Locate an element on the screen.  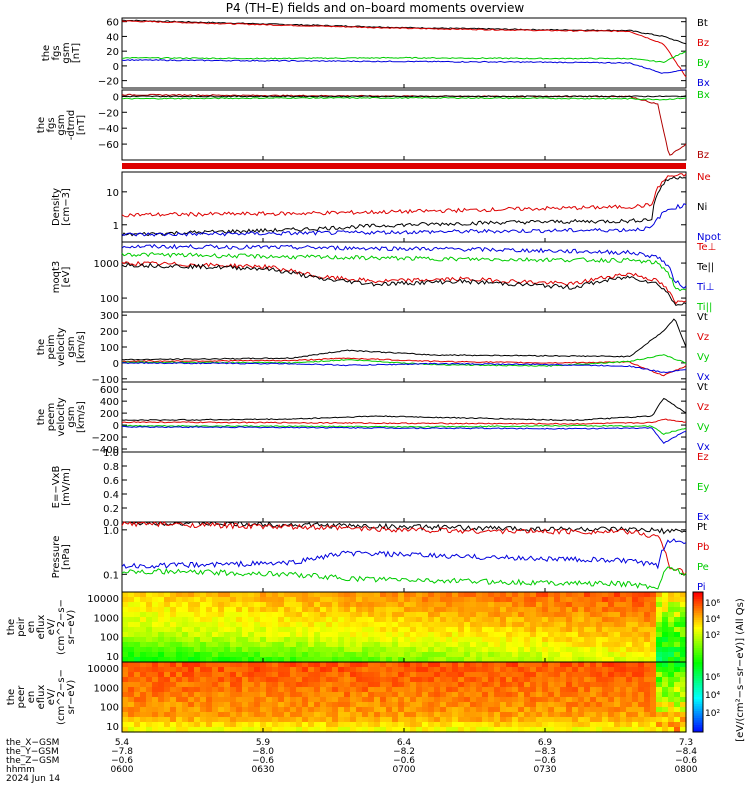
ylabel-line: [nT] is located at coordinates (76, 53).